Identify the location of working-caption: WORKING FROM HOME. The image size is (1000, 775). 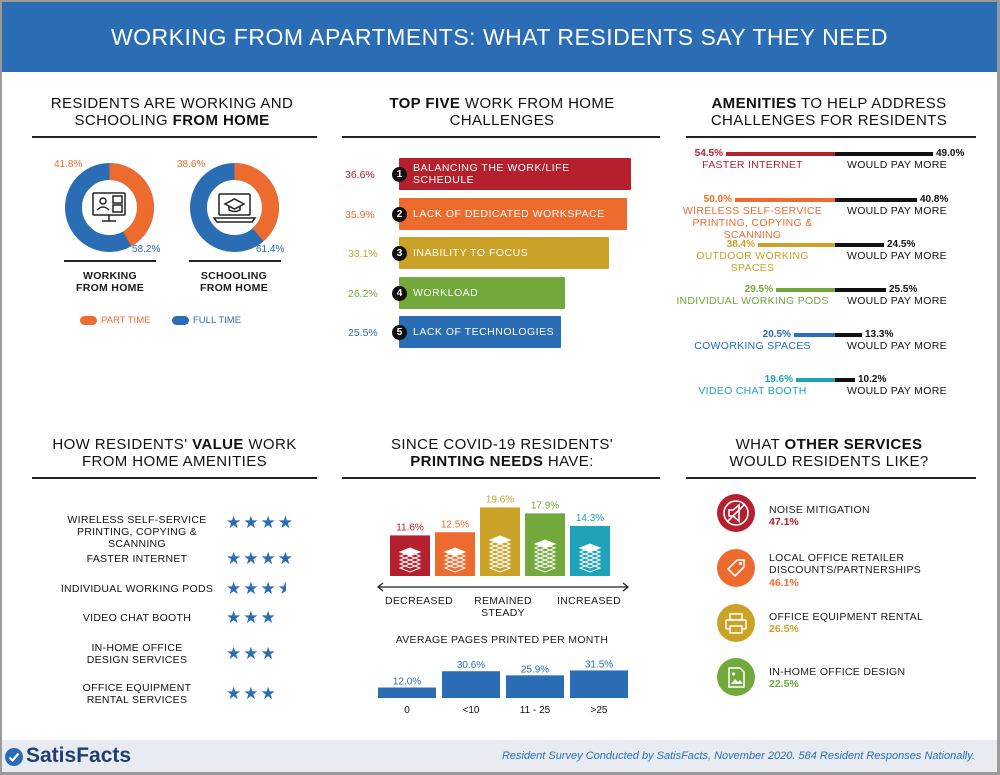
(110, 282).